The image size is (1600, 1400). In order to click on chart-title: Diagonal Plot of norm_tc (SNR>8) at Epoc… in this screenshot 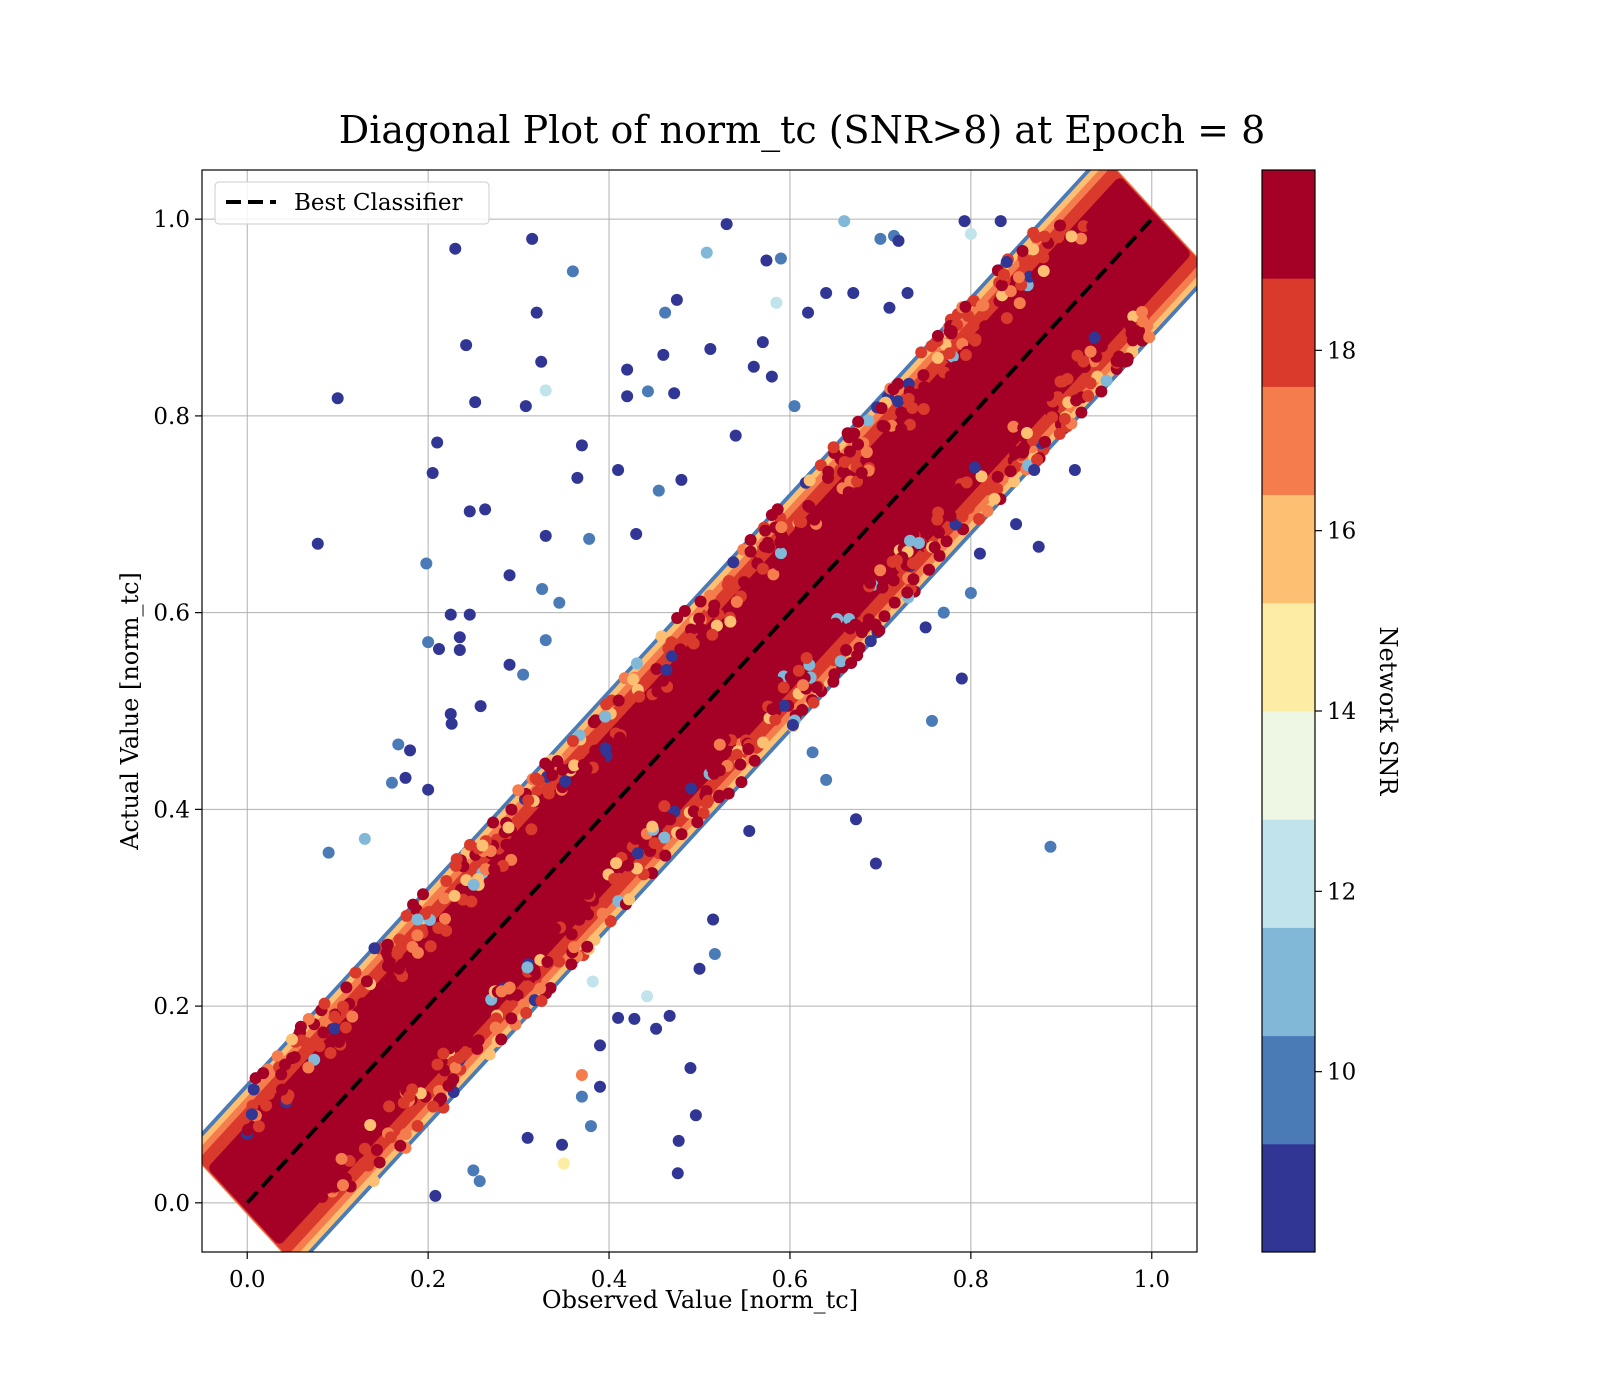, I will do `click(802, 130)`.